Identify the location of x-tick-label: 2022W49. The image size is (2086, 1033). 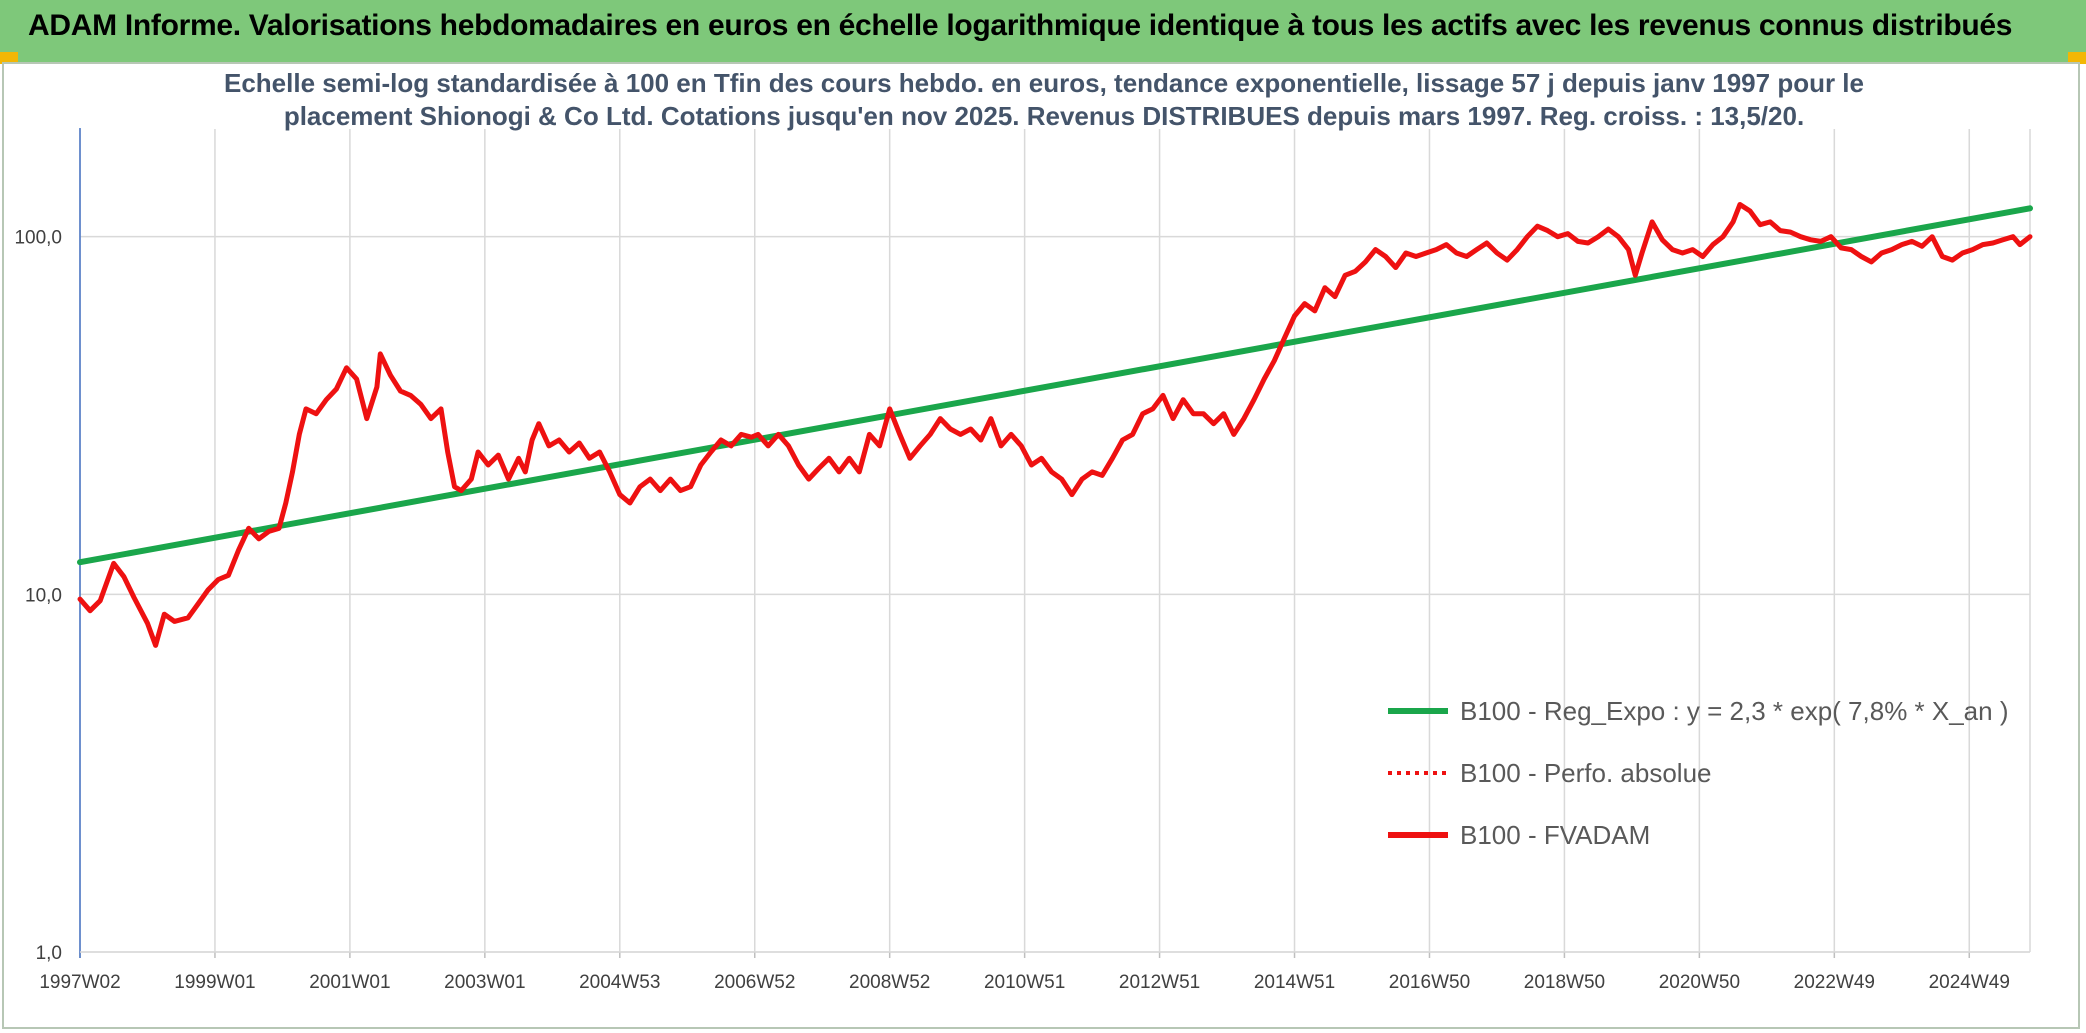
(1834, 982).